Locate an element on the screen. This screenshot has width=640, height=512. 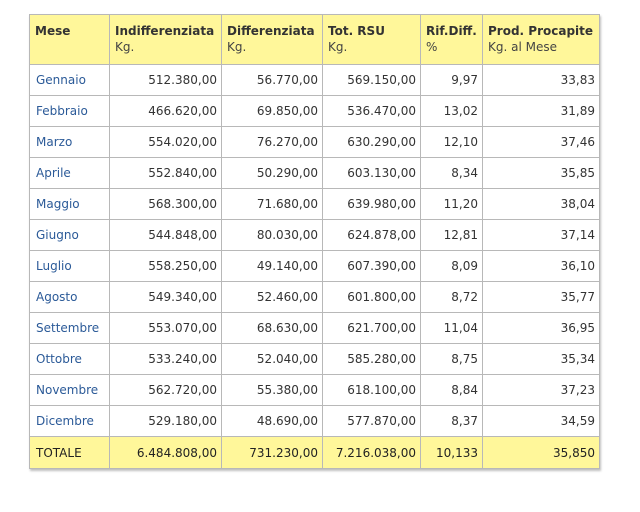
header-rif-diff: Rif.Diff. % is located at coordinates (451, 39).